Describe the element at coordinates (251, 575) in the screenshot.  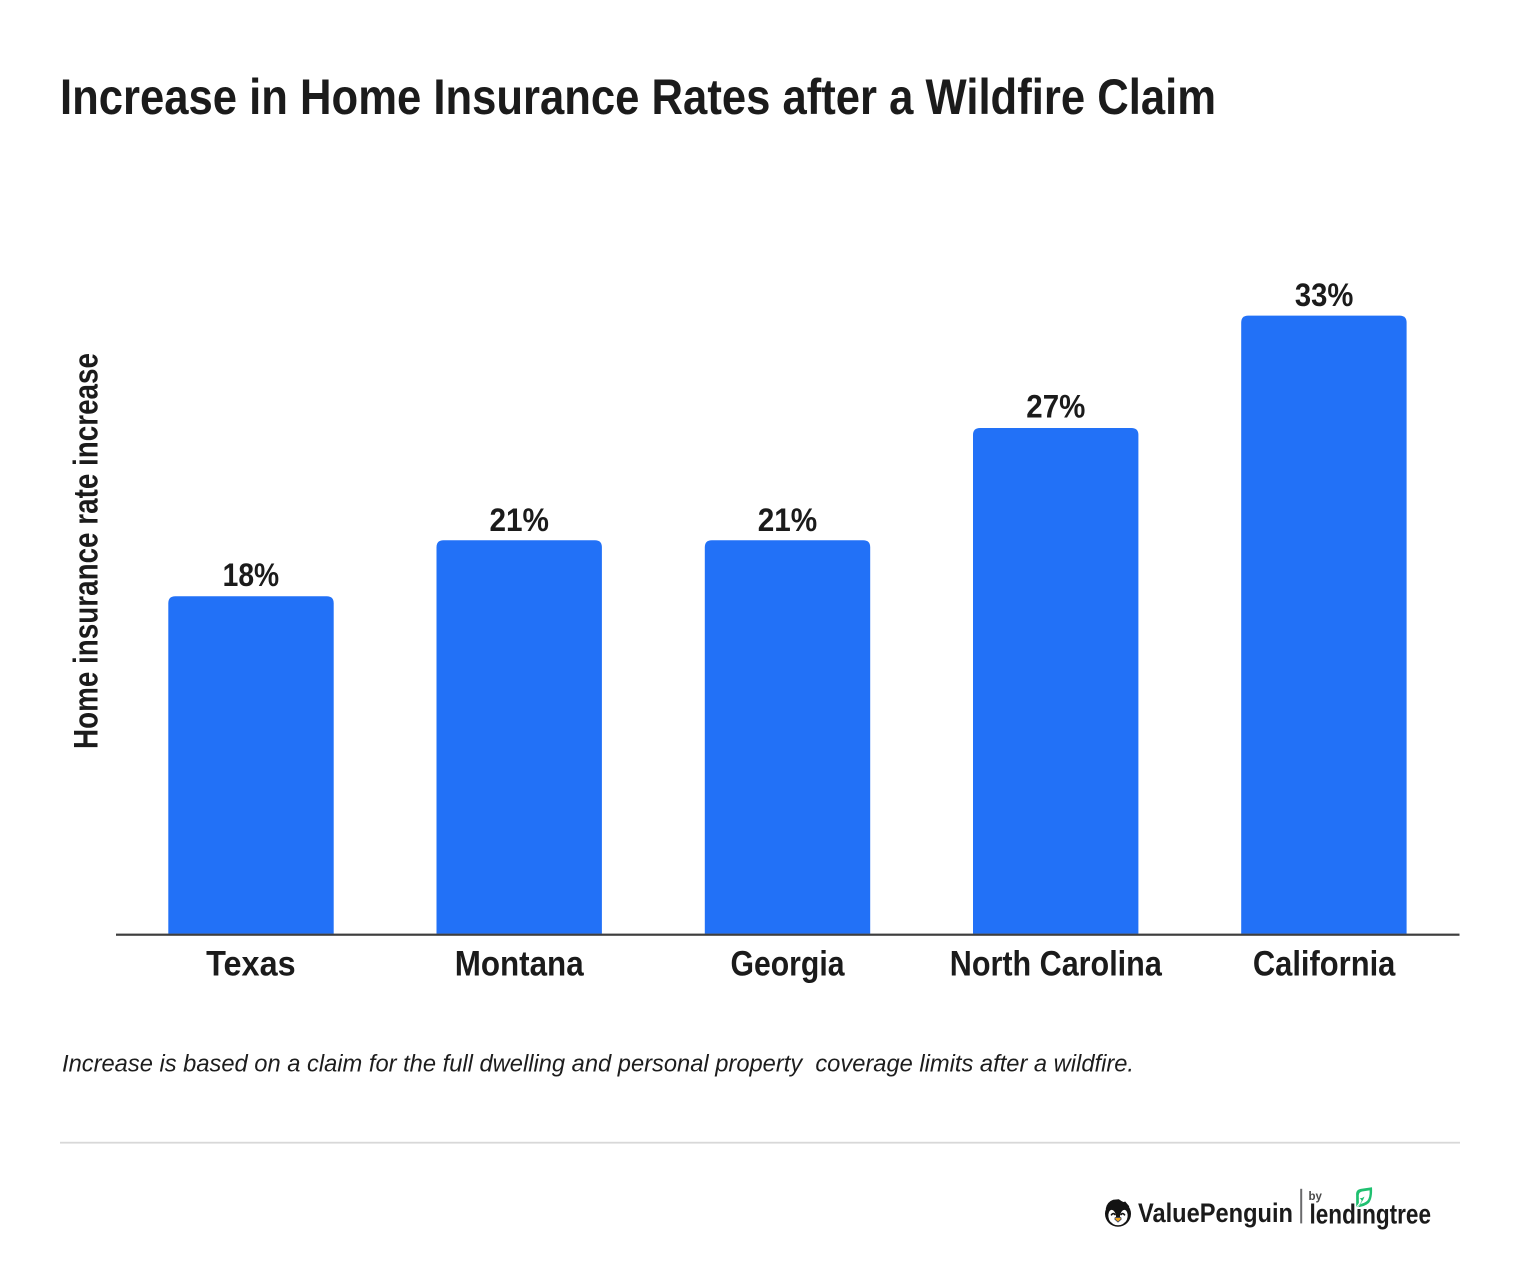
I see `svg-text: 18%` at that location.